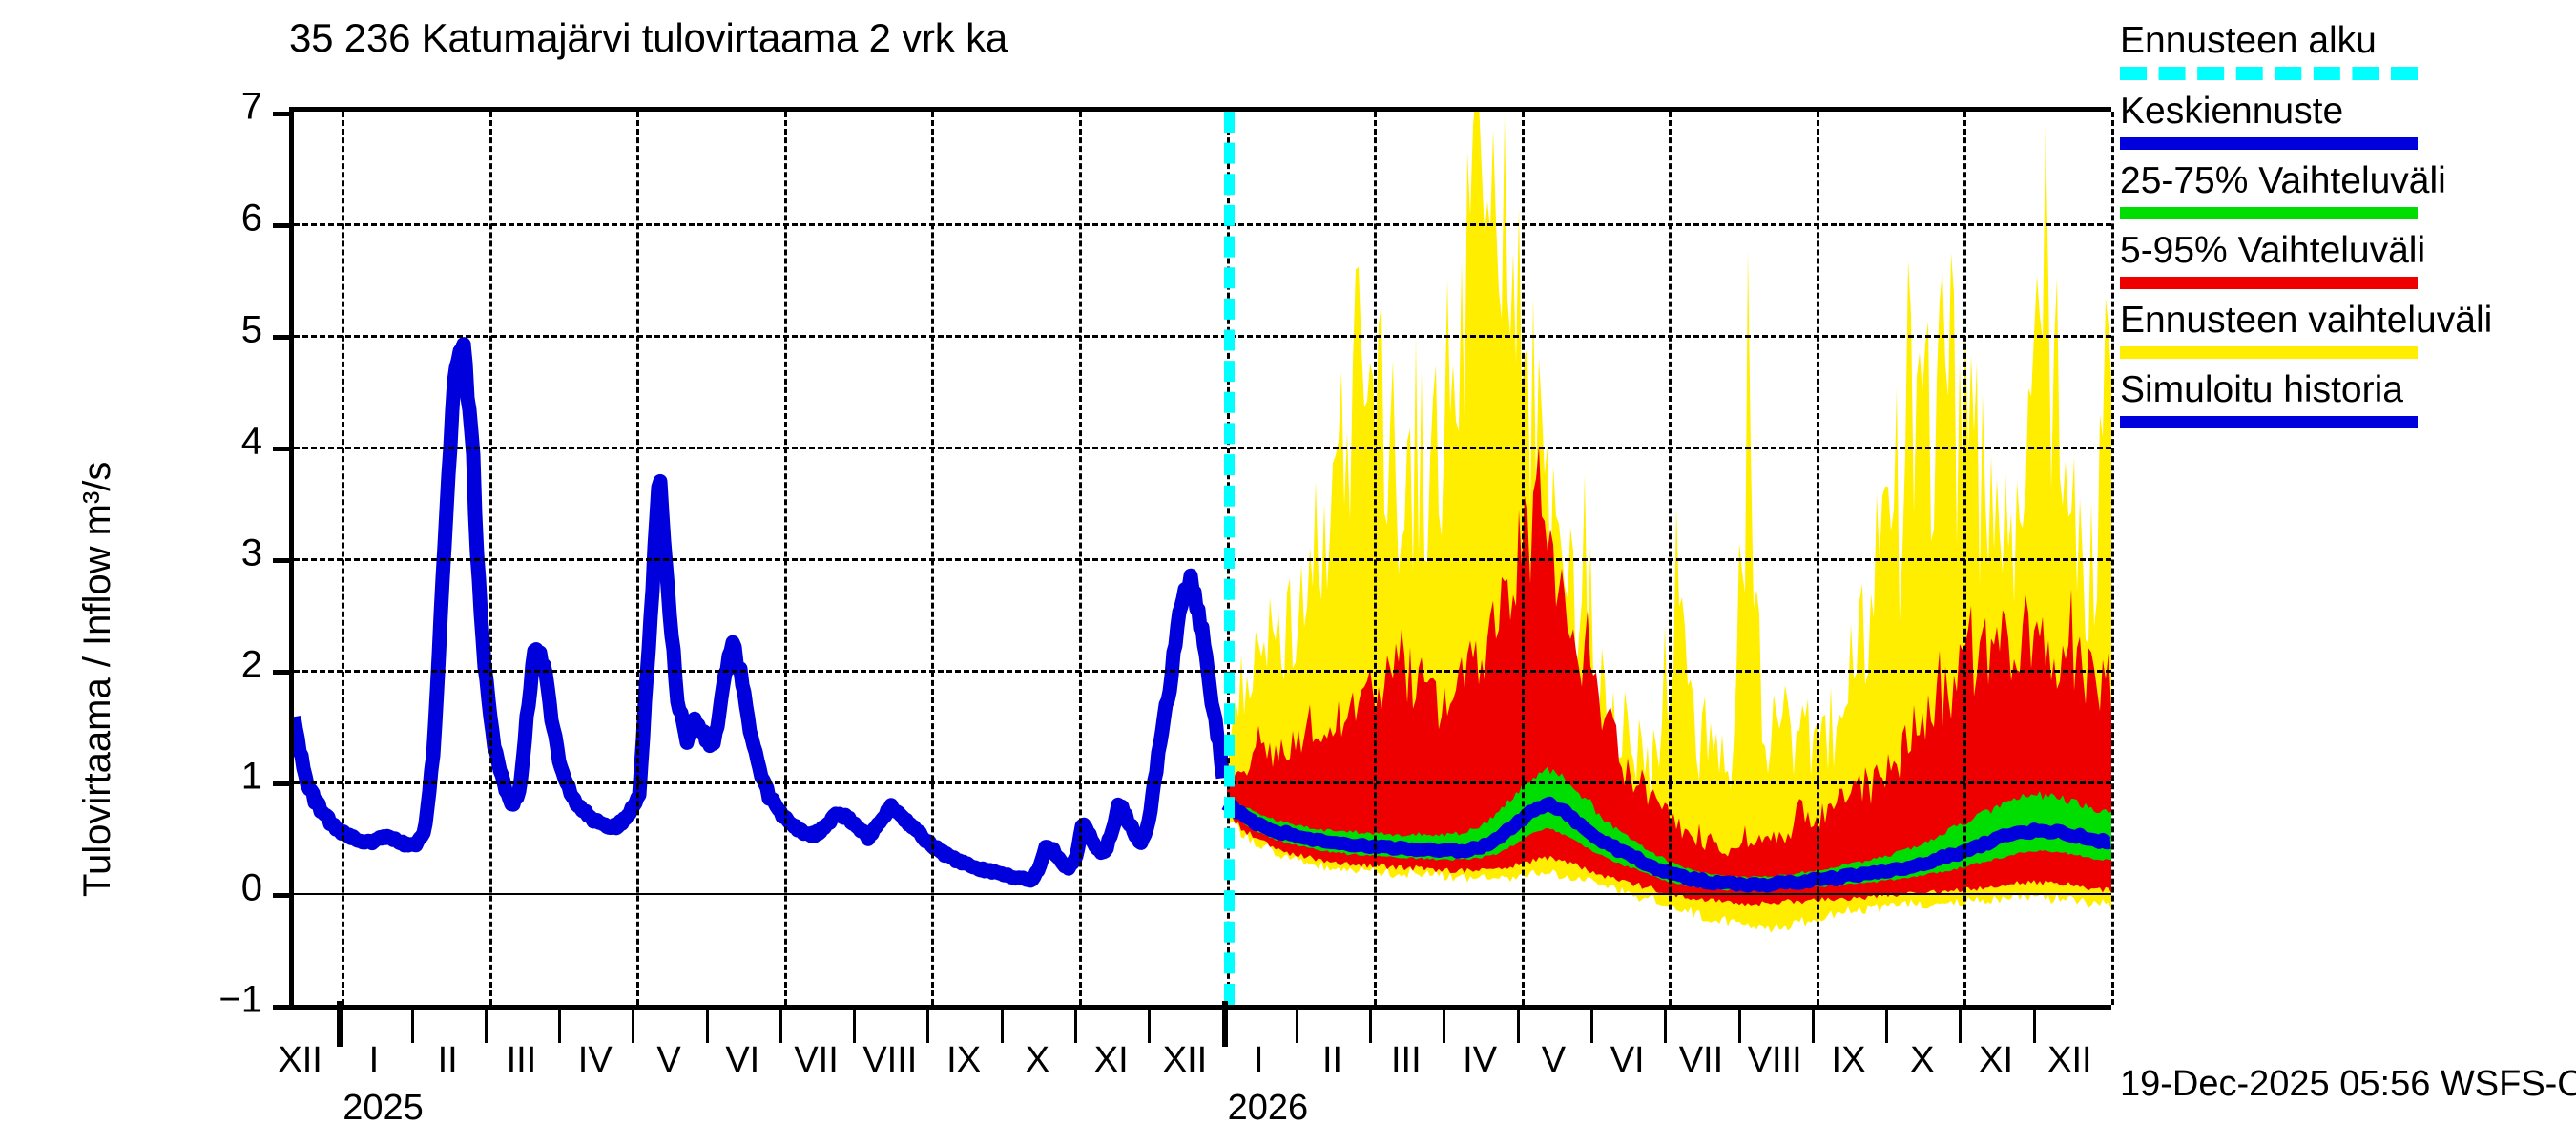 This screenshot has width=2576, height=1145. Describe the element at coordinates (251, 665) in the screenshot. I see `y-axis-tick-label: 2` at that location.